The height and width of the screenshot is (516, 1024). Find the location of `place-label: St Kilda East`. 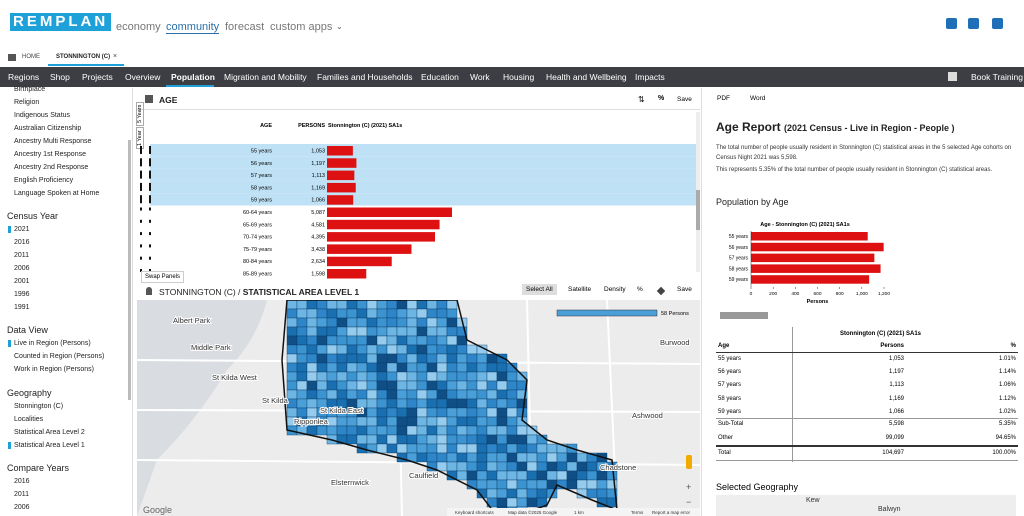

place-label: St Kilda East is located at coordinates (342, 410).